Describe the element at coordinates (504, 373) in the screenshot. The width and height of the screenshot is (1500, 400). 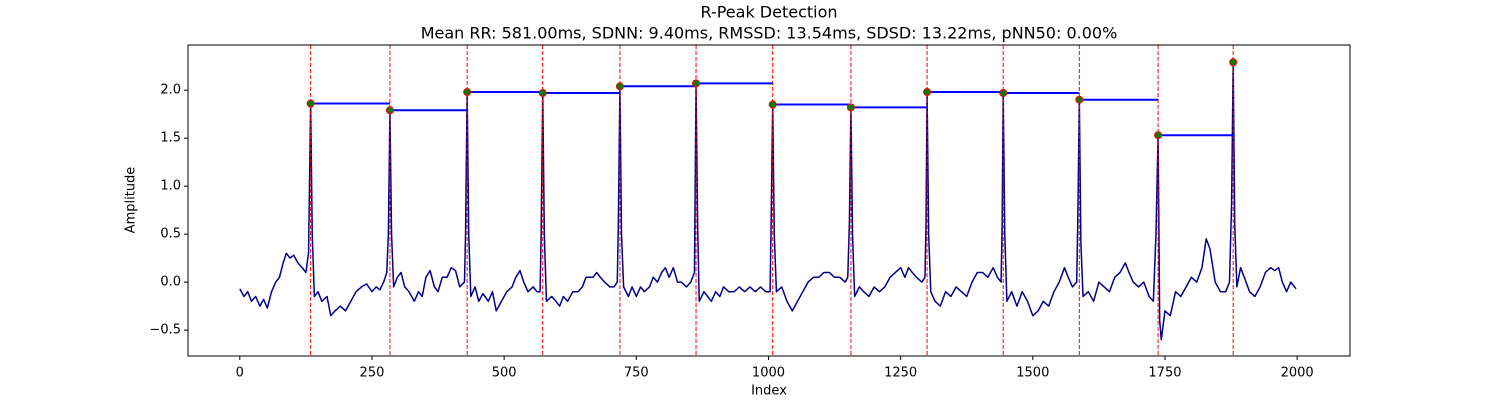
I see `x-tick-label: 500` at that location.